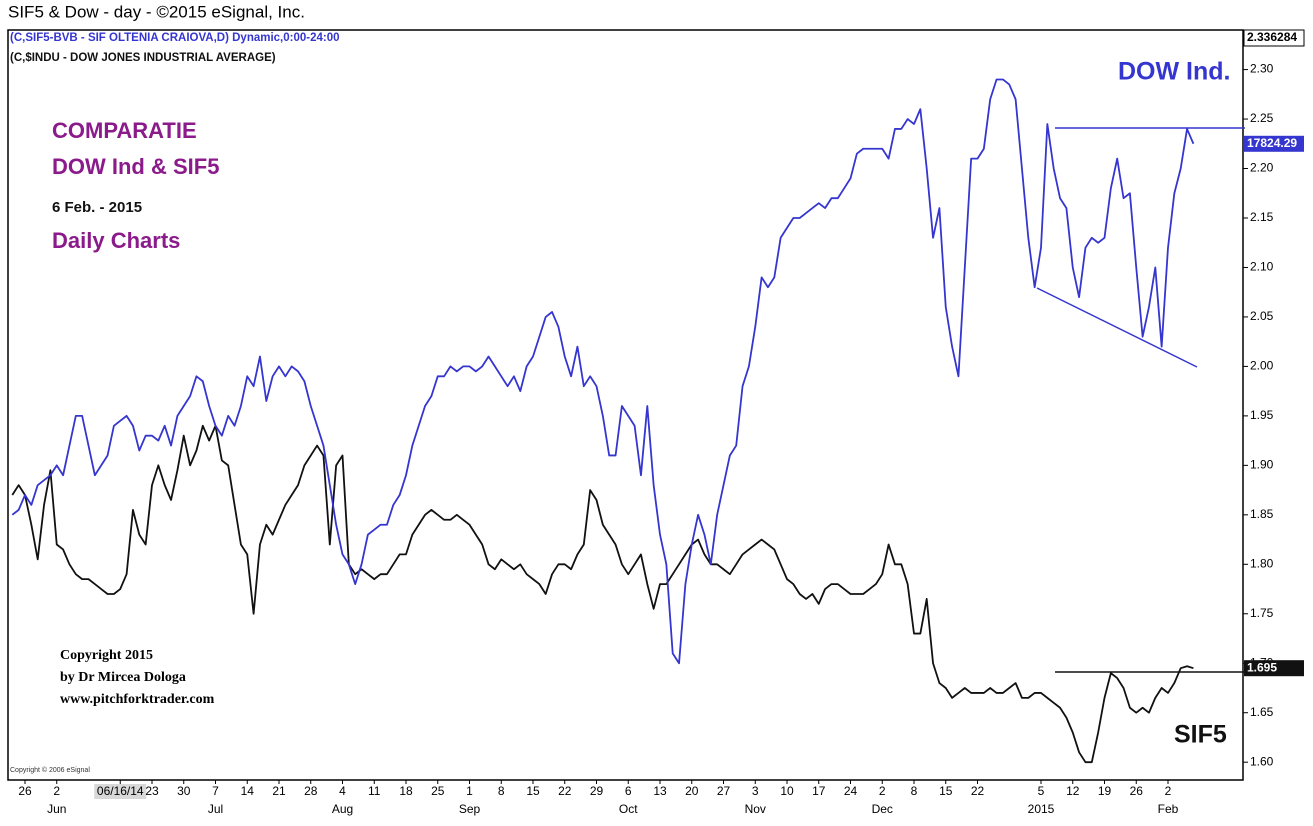  What do you see at coordinates (406, 791) in the screenshot?
I see `x-tick-label: 18` at bounding box center [406, 791].